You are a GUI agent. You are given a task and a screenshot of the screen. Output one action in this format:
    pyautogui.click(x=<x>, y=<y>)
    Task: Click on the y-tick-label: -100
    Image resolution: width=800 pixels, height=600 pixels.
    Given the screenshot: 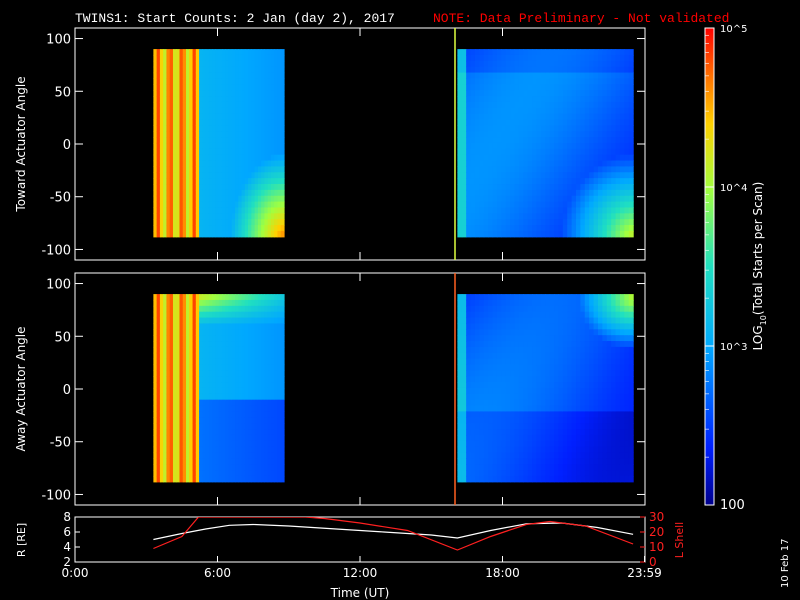 What is the action you would take?
    pyautogui.click(x=56, y=250)
    